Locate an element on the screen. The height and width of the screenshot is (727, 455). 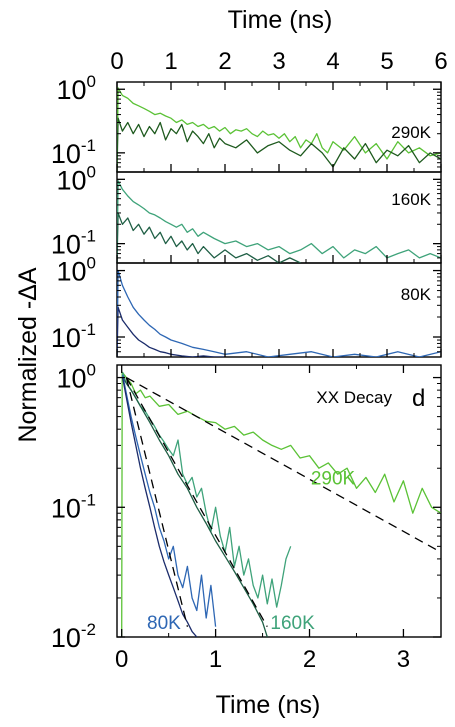
ytick-label-1-0: 10⁰ is located at coordinates (76, 178).